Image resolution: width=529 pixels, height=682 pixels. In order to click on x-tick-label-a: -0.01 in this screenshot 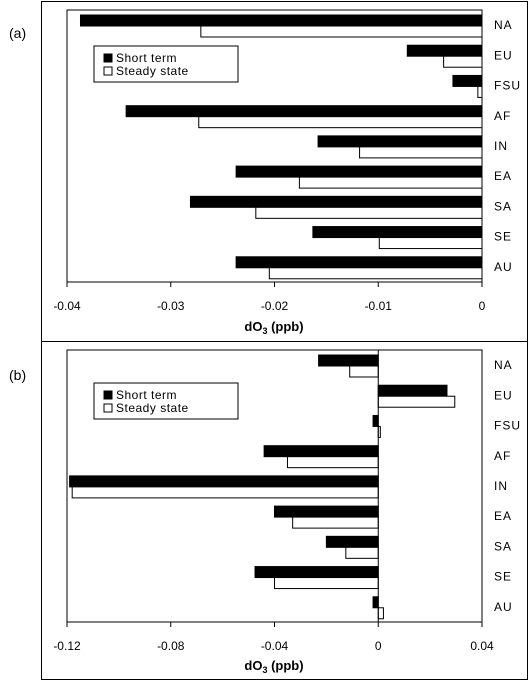, I will do `click(379, 306)`.